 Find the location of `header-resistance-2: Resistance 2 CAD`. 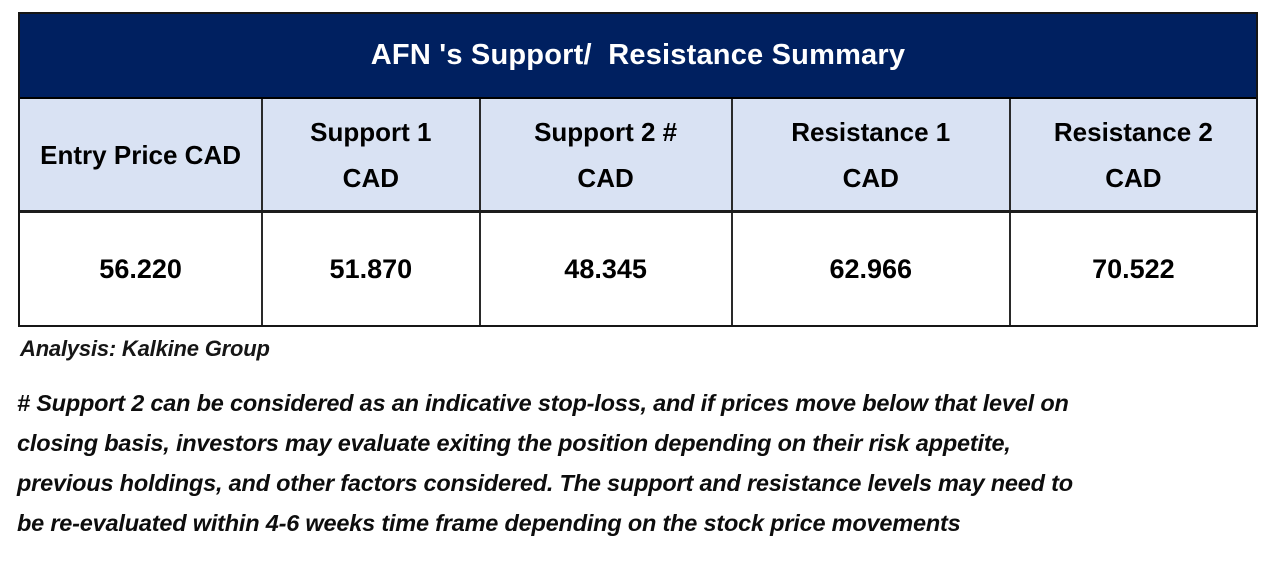

header-resistance-2: Resistance 2 CAD is located at coordinates (1133, 154).